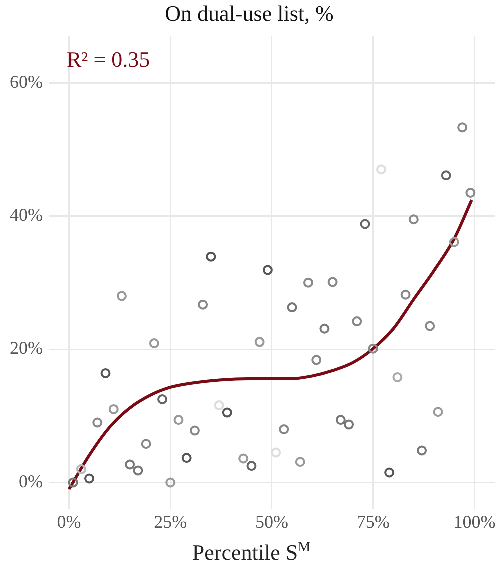 This screenshot has height=573, width=503. Describe the element at coordinates (108, 59) in the screenshot. I see `annotation: R² = 0.35` at that location.